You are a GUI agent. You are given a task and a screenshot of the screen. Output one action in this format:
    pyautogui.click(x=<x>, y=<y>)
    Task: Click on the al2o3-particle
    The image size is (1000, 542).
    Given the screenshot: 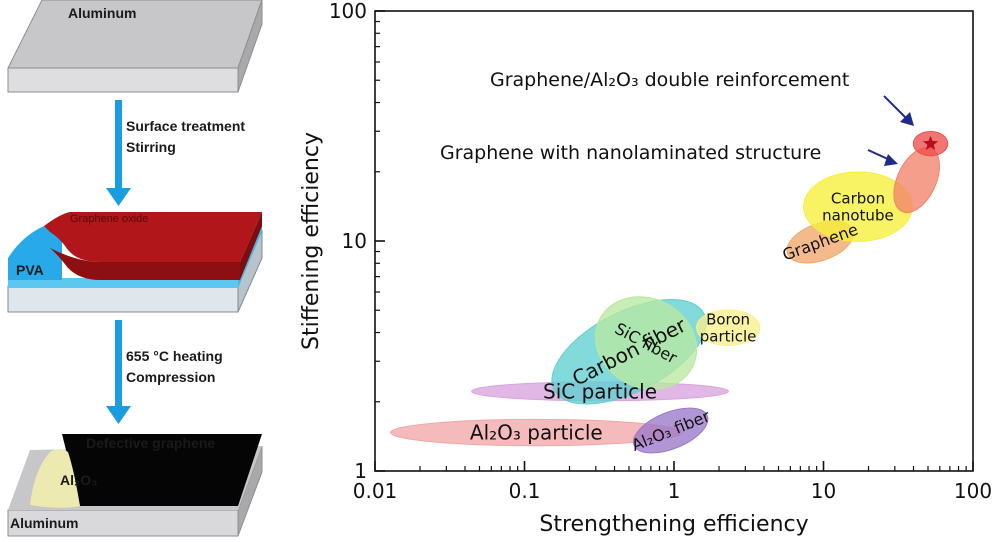 What is the action you would take?
    pyautogui.click(x=55, y=478)
    